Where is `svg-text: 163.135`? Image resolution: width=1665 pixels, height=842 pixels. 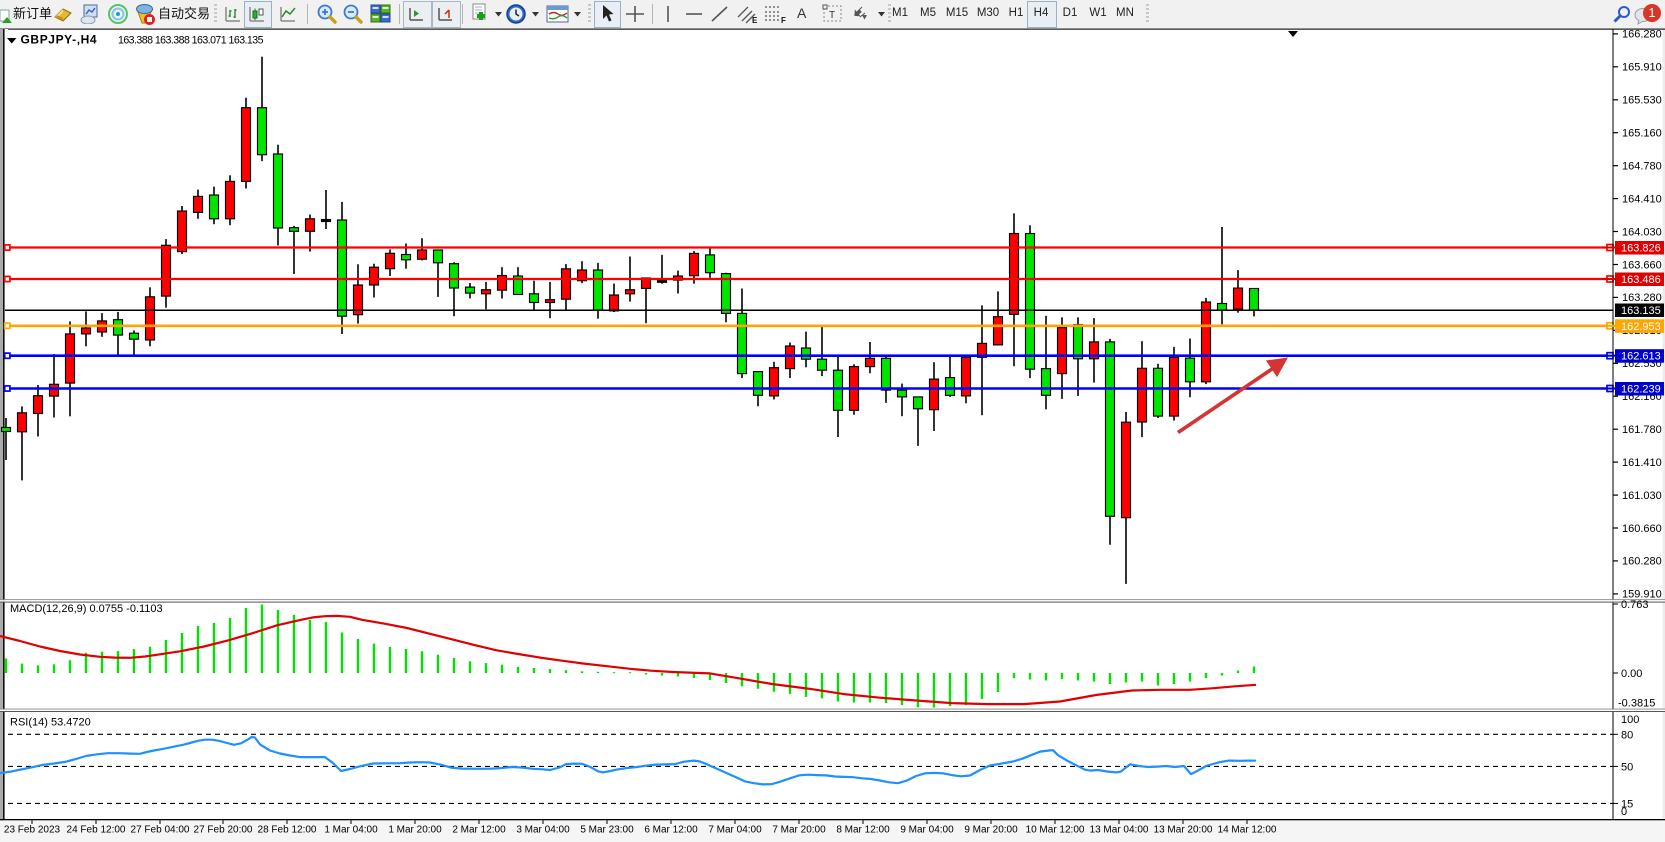
svg-text: 163.135 is located at coordinates (1641, 311).